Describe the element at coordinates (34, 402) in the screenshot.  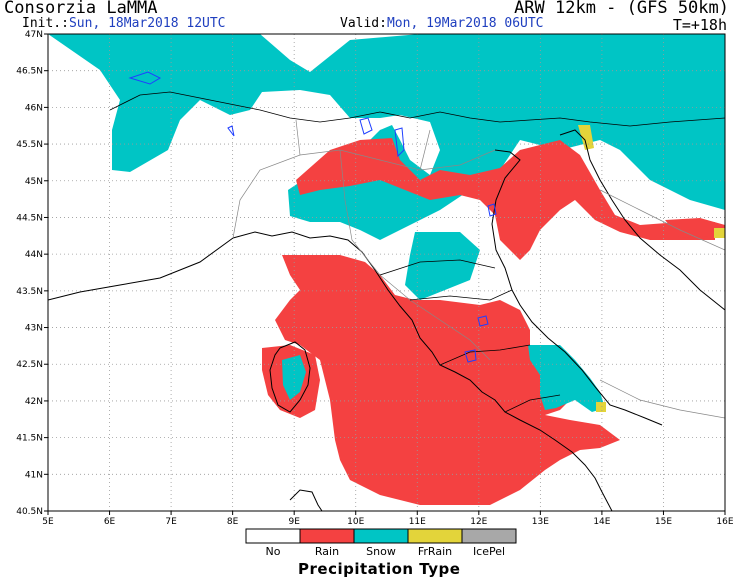
I see `lat-tick-label: 42N` at that location.